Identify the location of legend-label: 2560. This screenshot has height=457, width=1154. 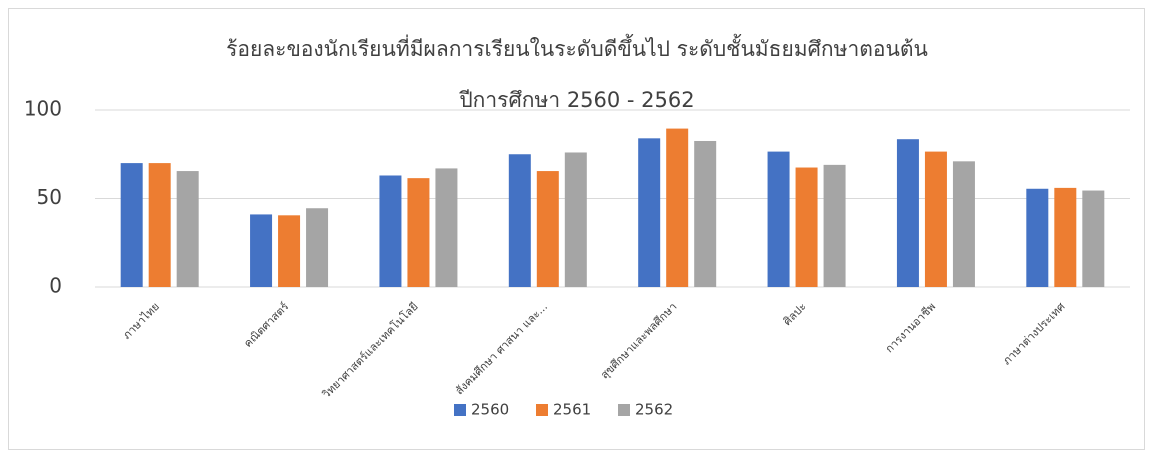
(490, 410).